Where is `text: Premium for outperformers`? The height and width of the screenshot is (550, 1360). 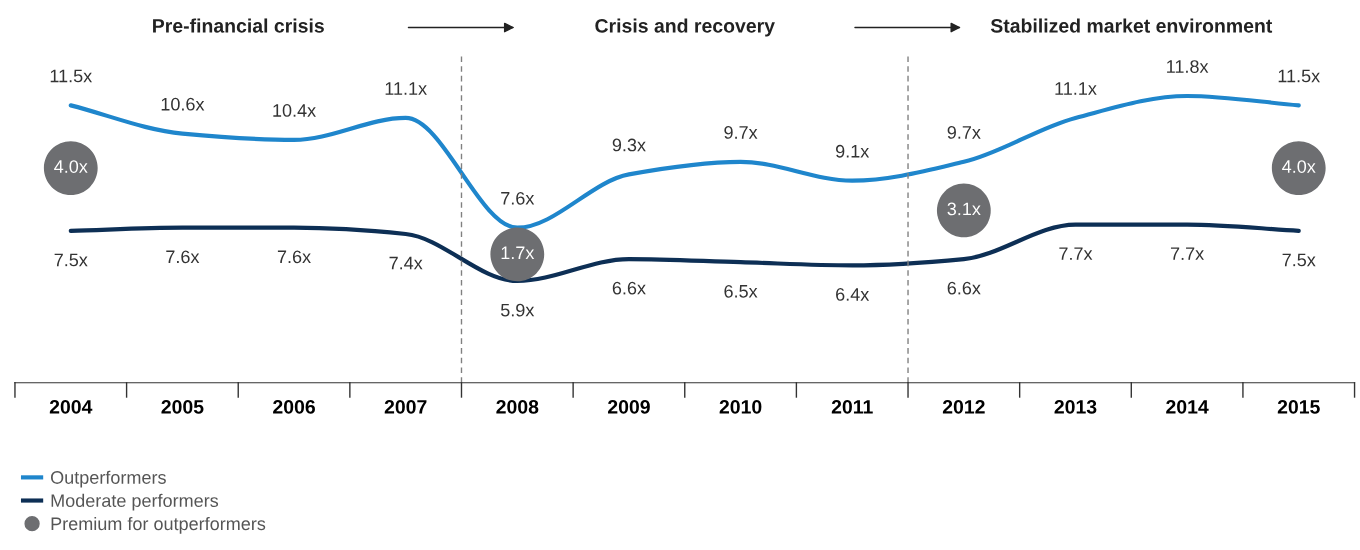
text: Premium for outperformers is located at coordinates (158, 525).